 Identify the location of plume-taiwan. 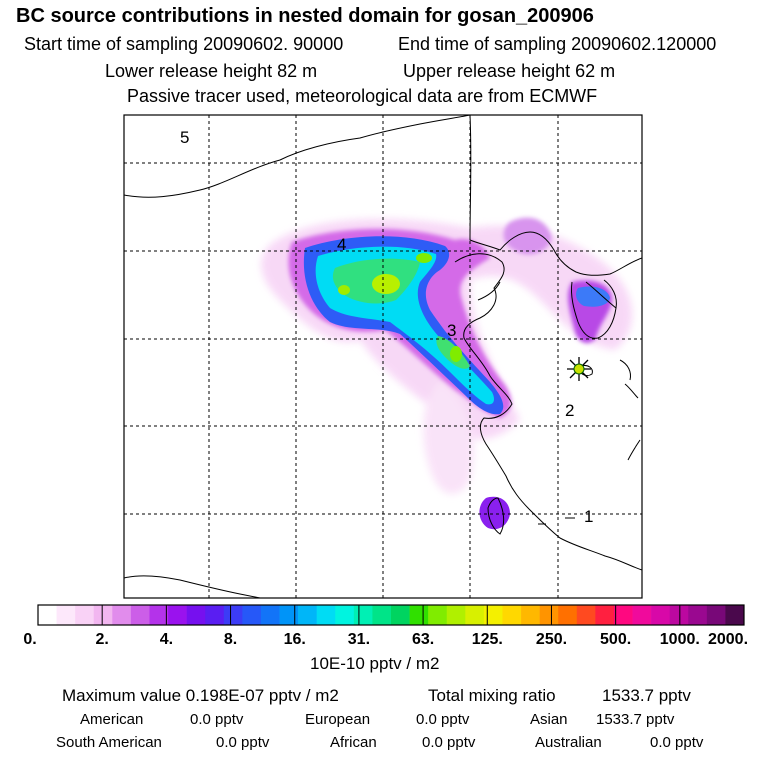
(494, 513).